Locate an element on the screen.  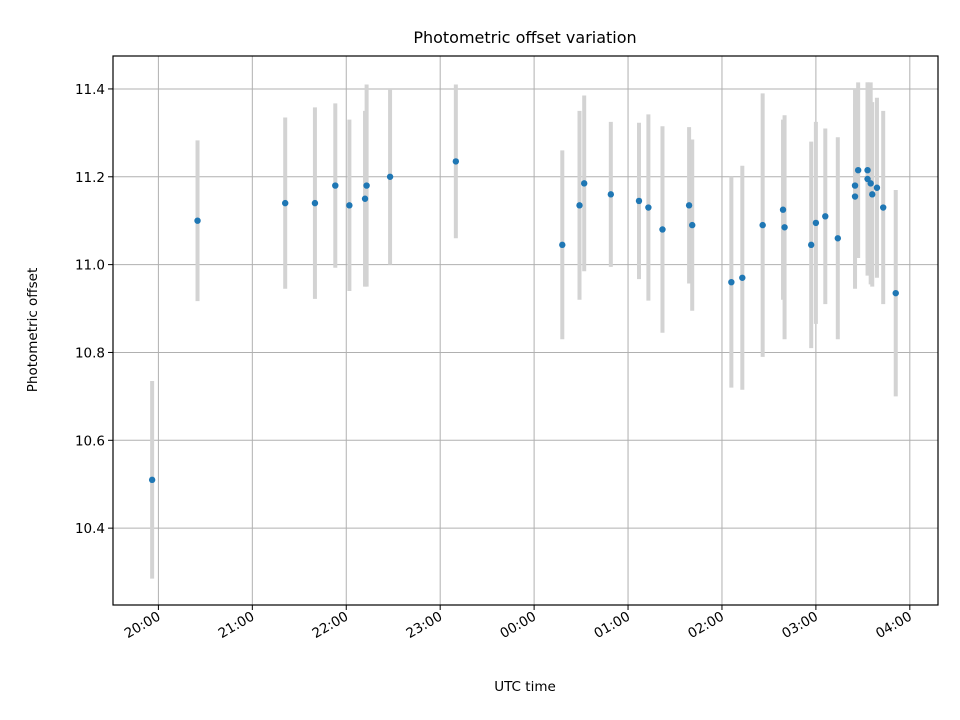
y-tick-label: 11.0 is located at coordinates (90, 266).